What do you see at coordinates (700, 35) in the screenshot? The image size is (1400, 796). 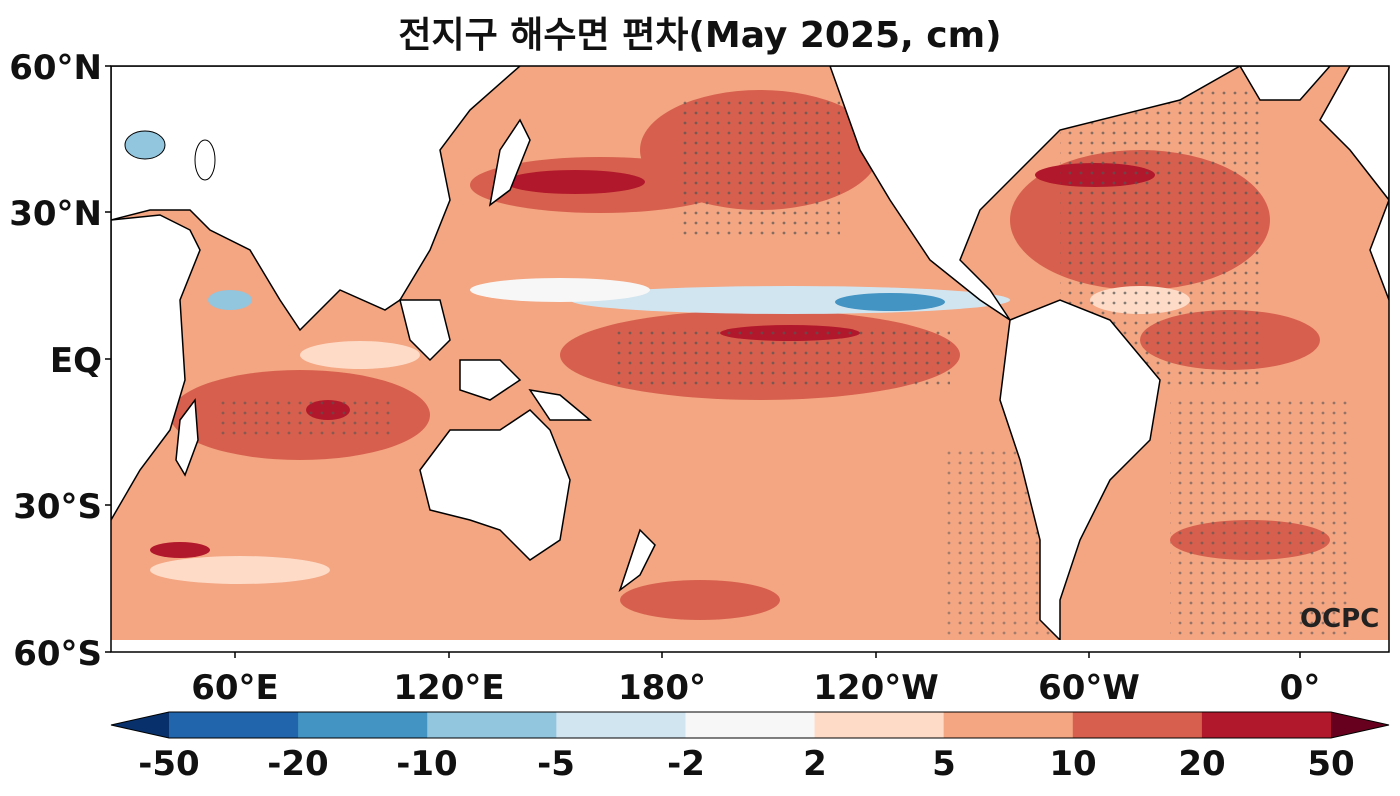 I see `map-title: 전지구 해수면 편차(May 2025, cm)` at bounding box center [700, 35].